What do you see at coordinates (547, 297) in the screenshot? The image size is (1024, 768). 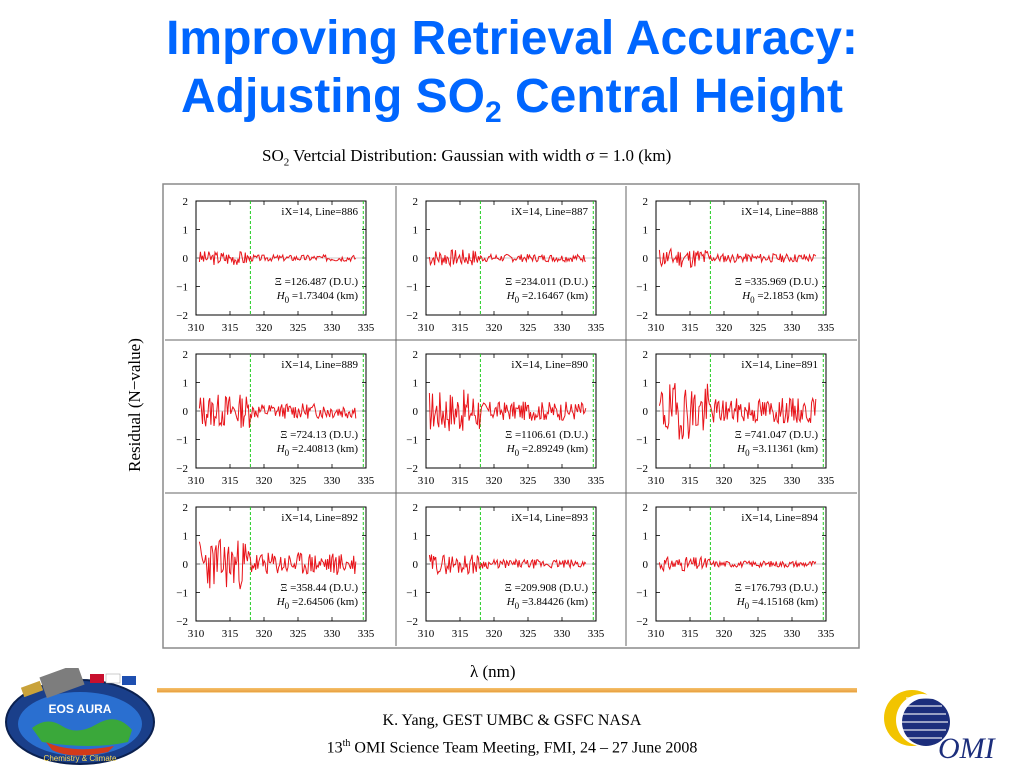 I see `panel-central-height: H0 =2.16467 (km)` at bounding box center [547, 297].